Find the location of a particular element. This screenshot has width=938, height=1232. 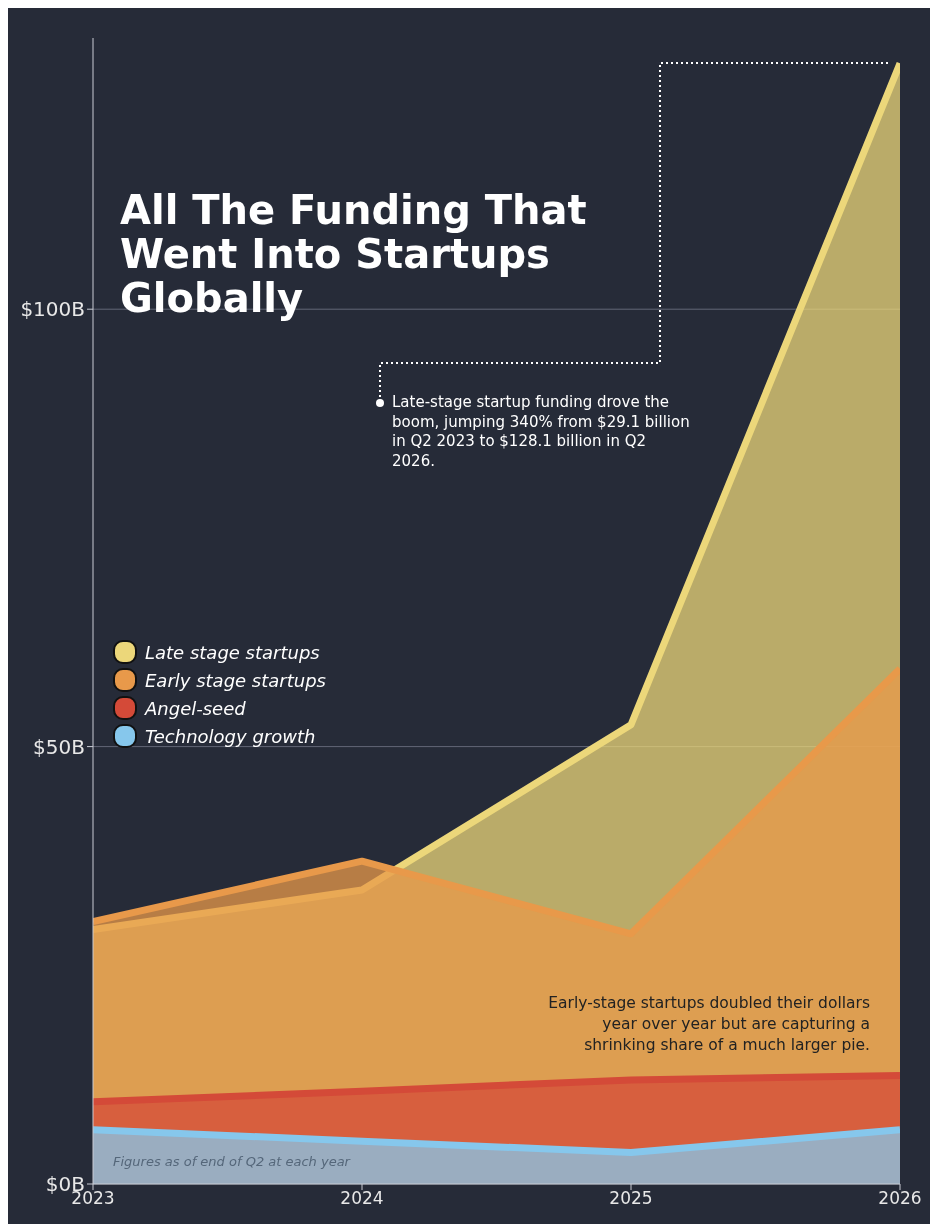

annotation: Early-stage startups doubled their dollars year over year but are capturing a shrinking share of a much larger pie. is located at coordinates (708, 1024).